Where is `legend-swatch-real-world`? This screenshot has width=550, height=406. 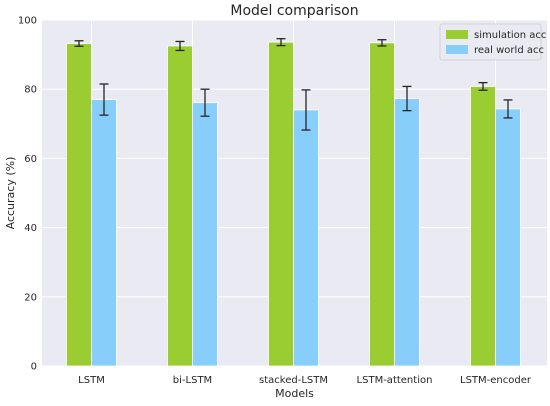
legend-swatch-real-world is located at coordinates (457, 49).